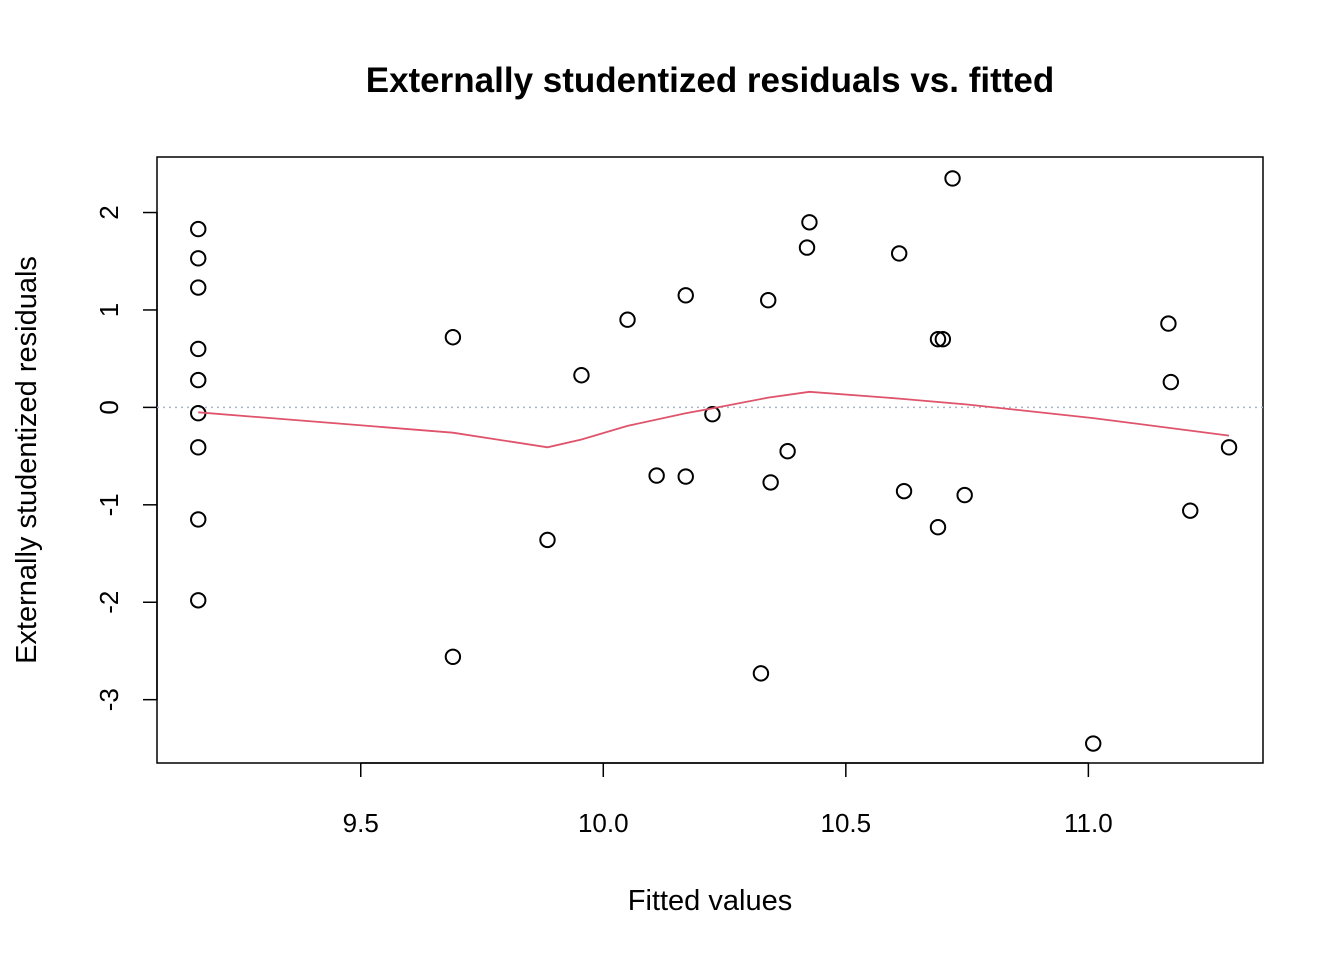  What do you see at coordinates (361, 823) in the screenshot?
I see `x-tick-label: 9.5` at bounding box center [361, 823].